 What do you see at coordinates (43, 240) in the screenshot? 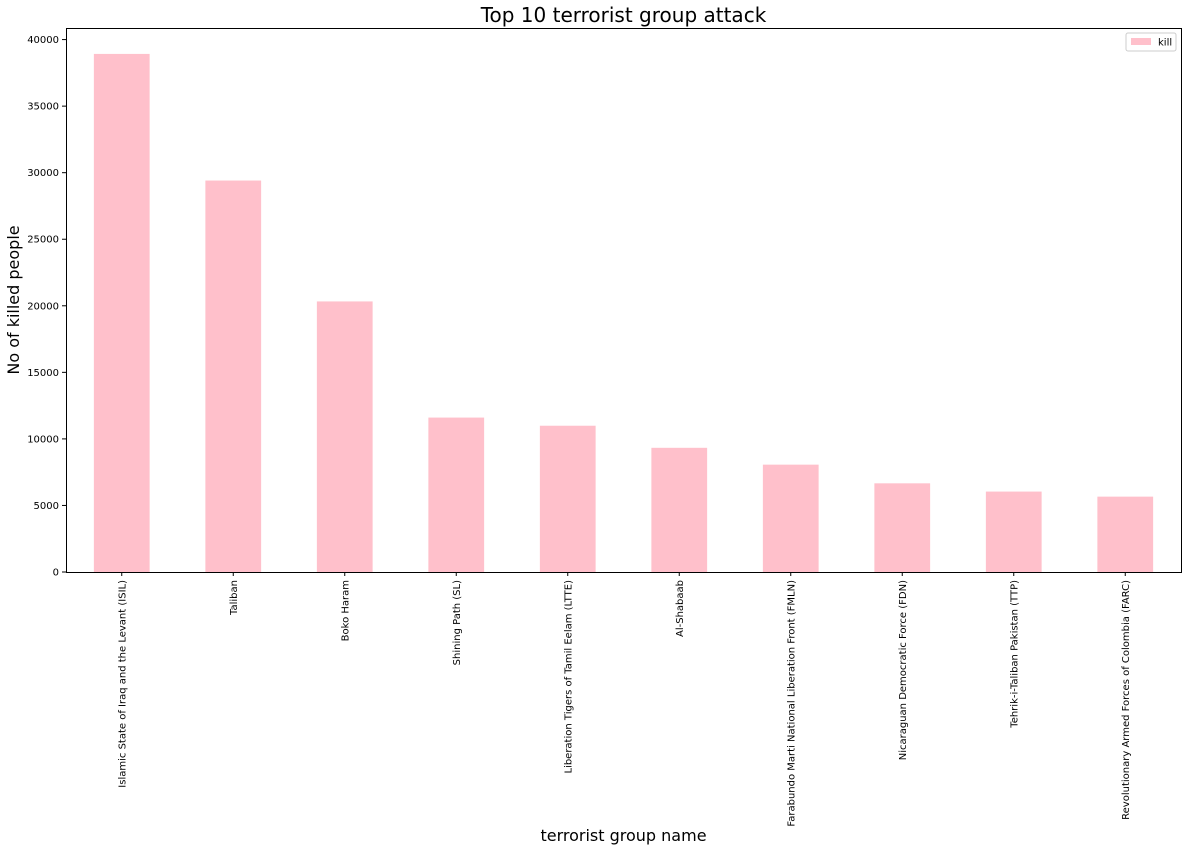
I see `y-tick-label: 25000` at bounding box center [43, 240].